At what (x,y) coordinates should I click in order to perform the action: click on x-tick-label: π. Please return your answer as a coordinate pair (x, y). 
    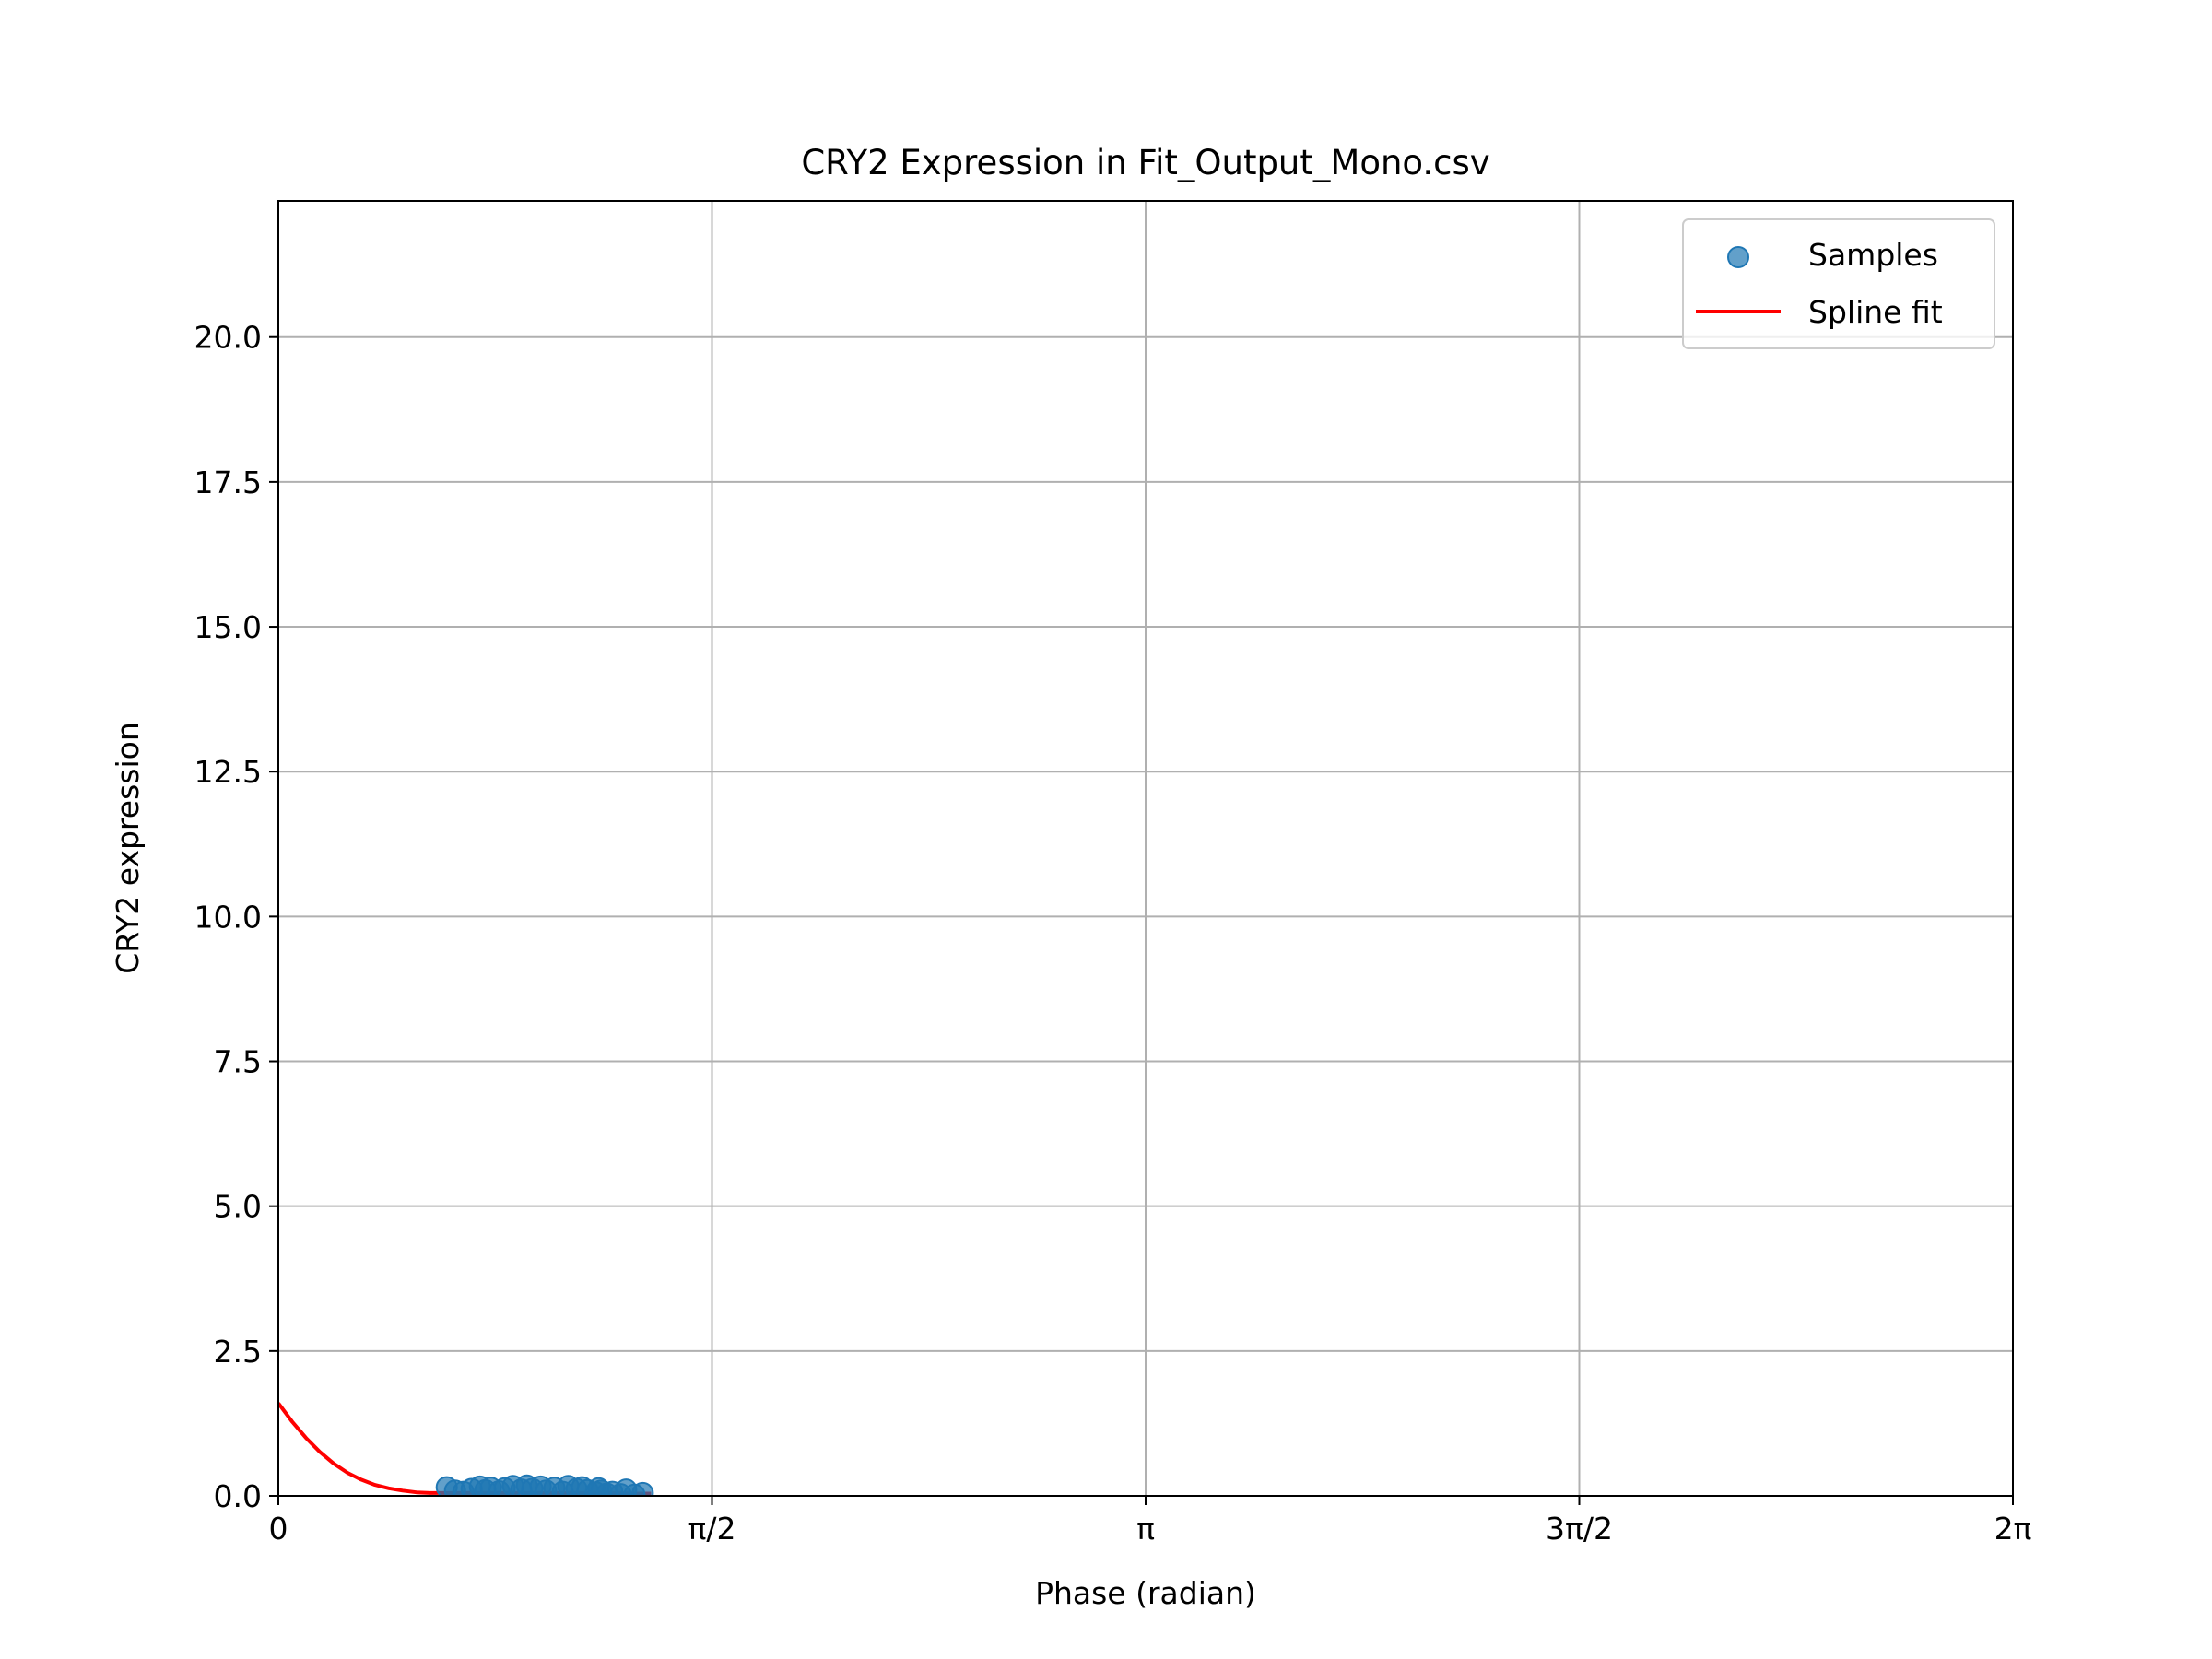
    Looking at the image, I should click on (1145, 1529).